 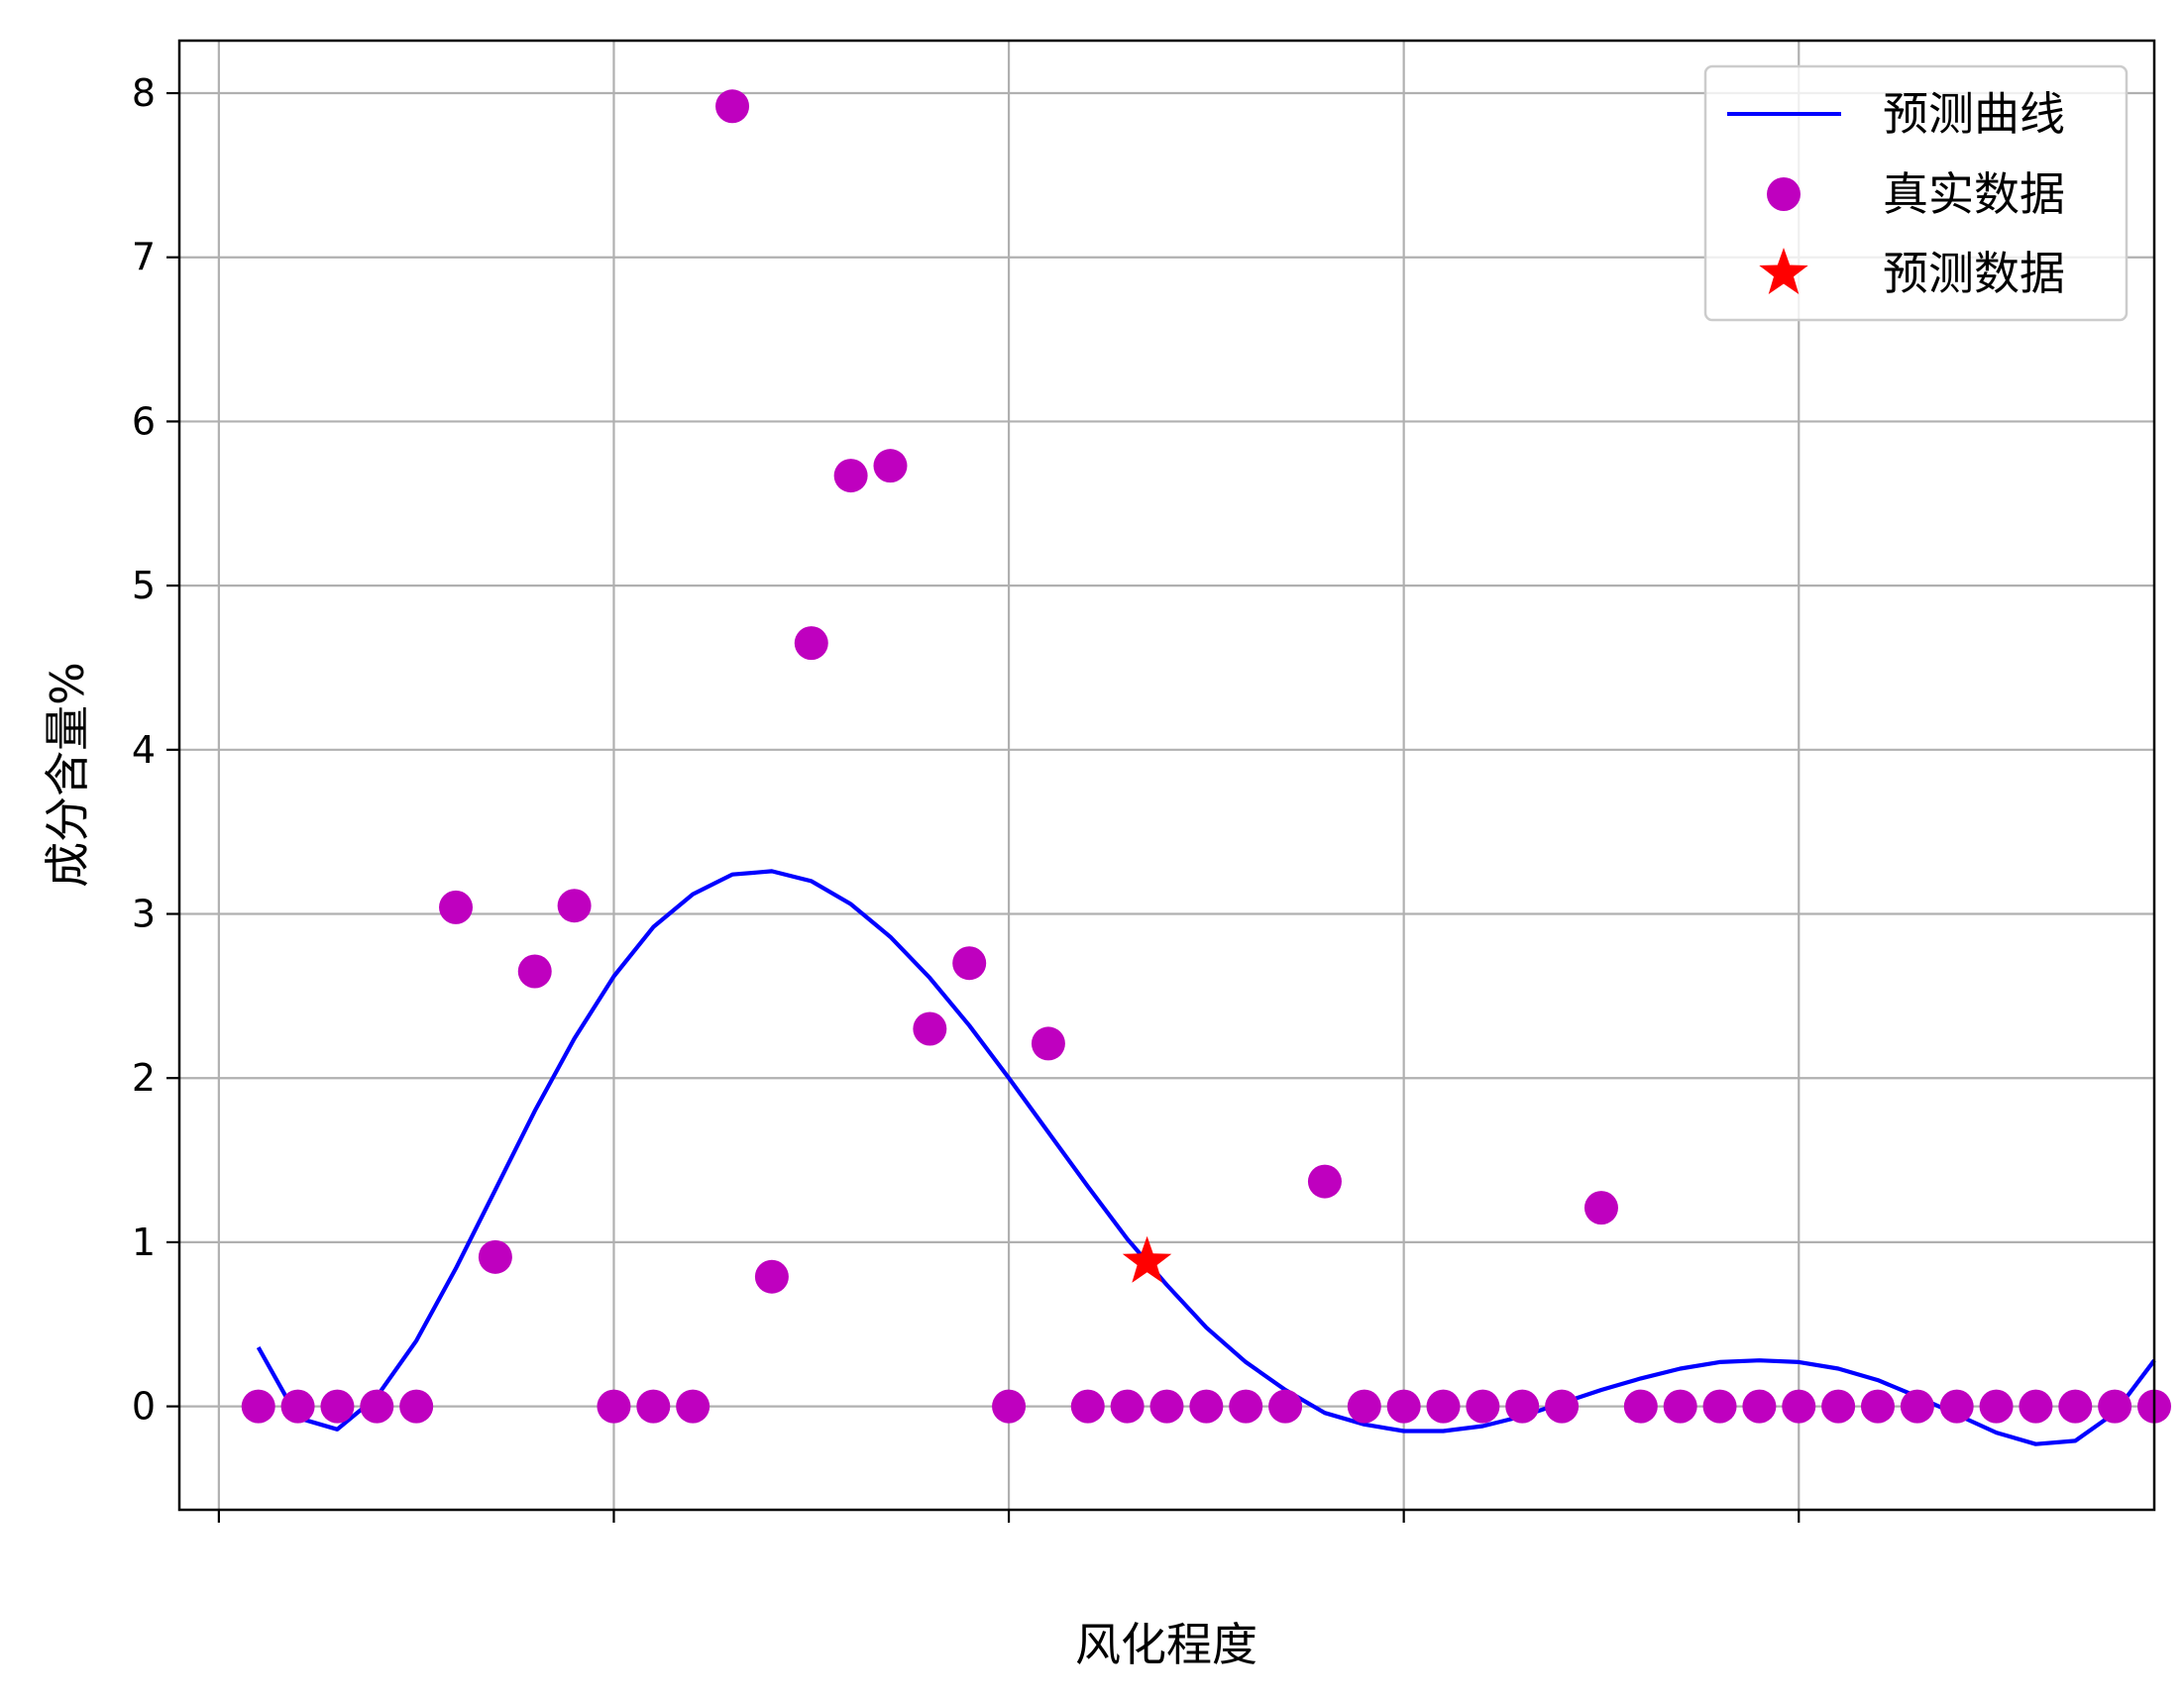 What do you see at coordinates (144, 585) in the screenshot?
I see `y-tick-label: 5` at bounding box center [144, 585].